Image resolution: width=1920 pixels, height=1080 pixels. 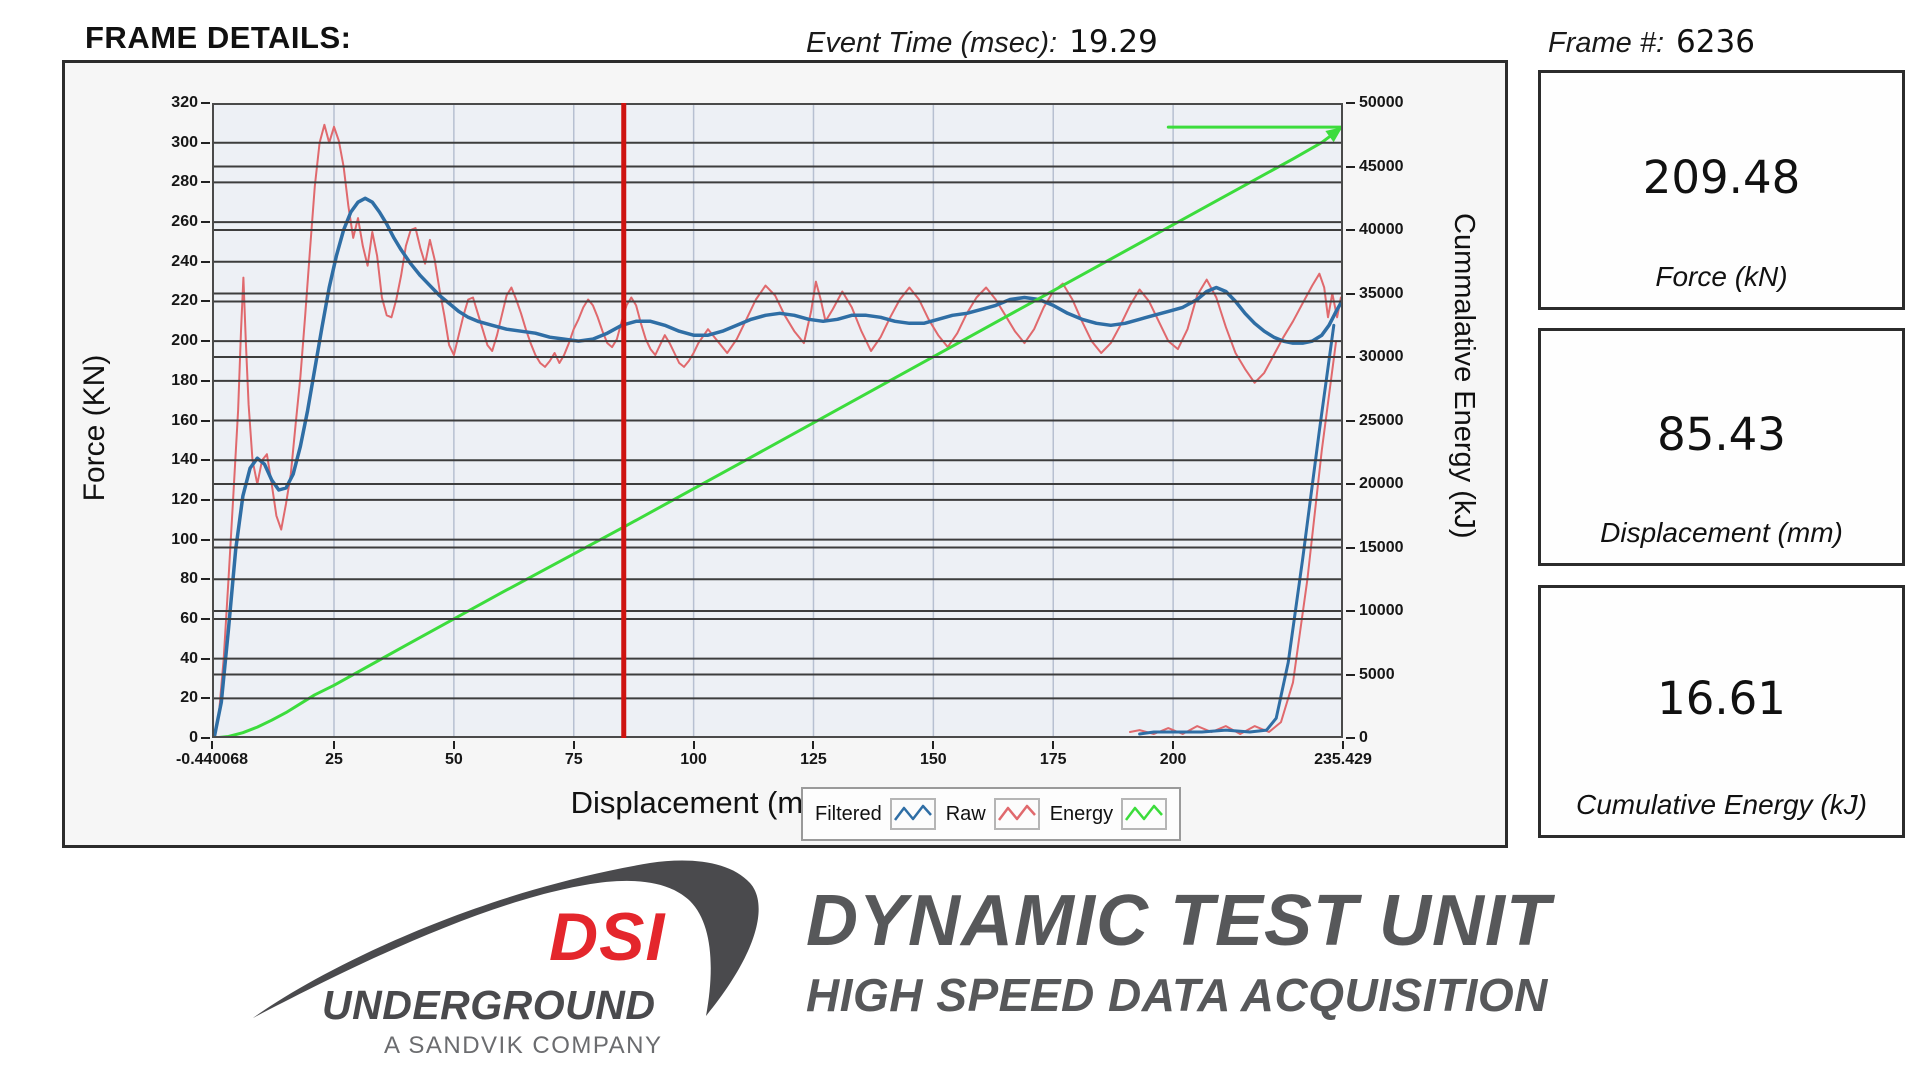 I want to click on y-left-tick-label: 0, so click(x=193, y=737).